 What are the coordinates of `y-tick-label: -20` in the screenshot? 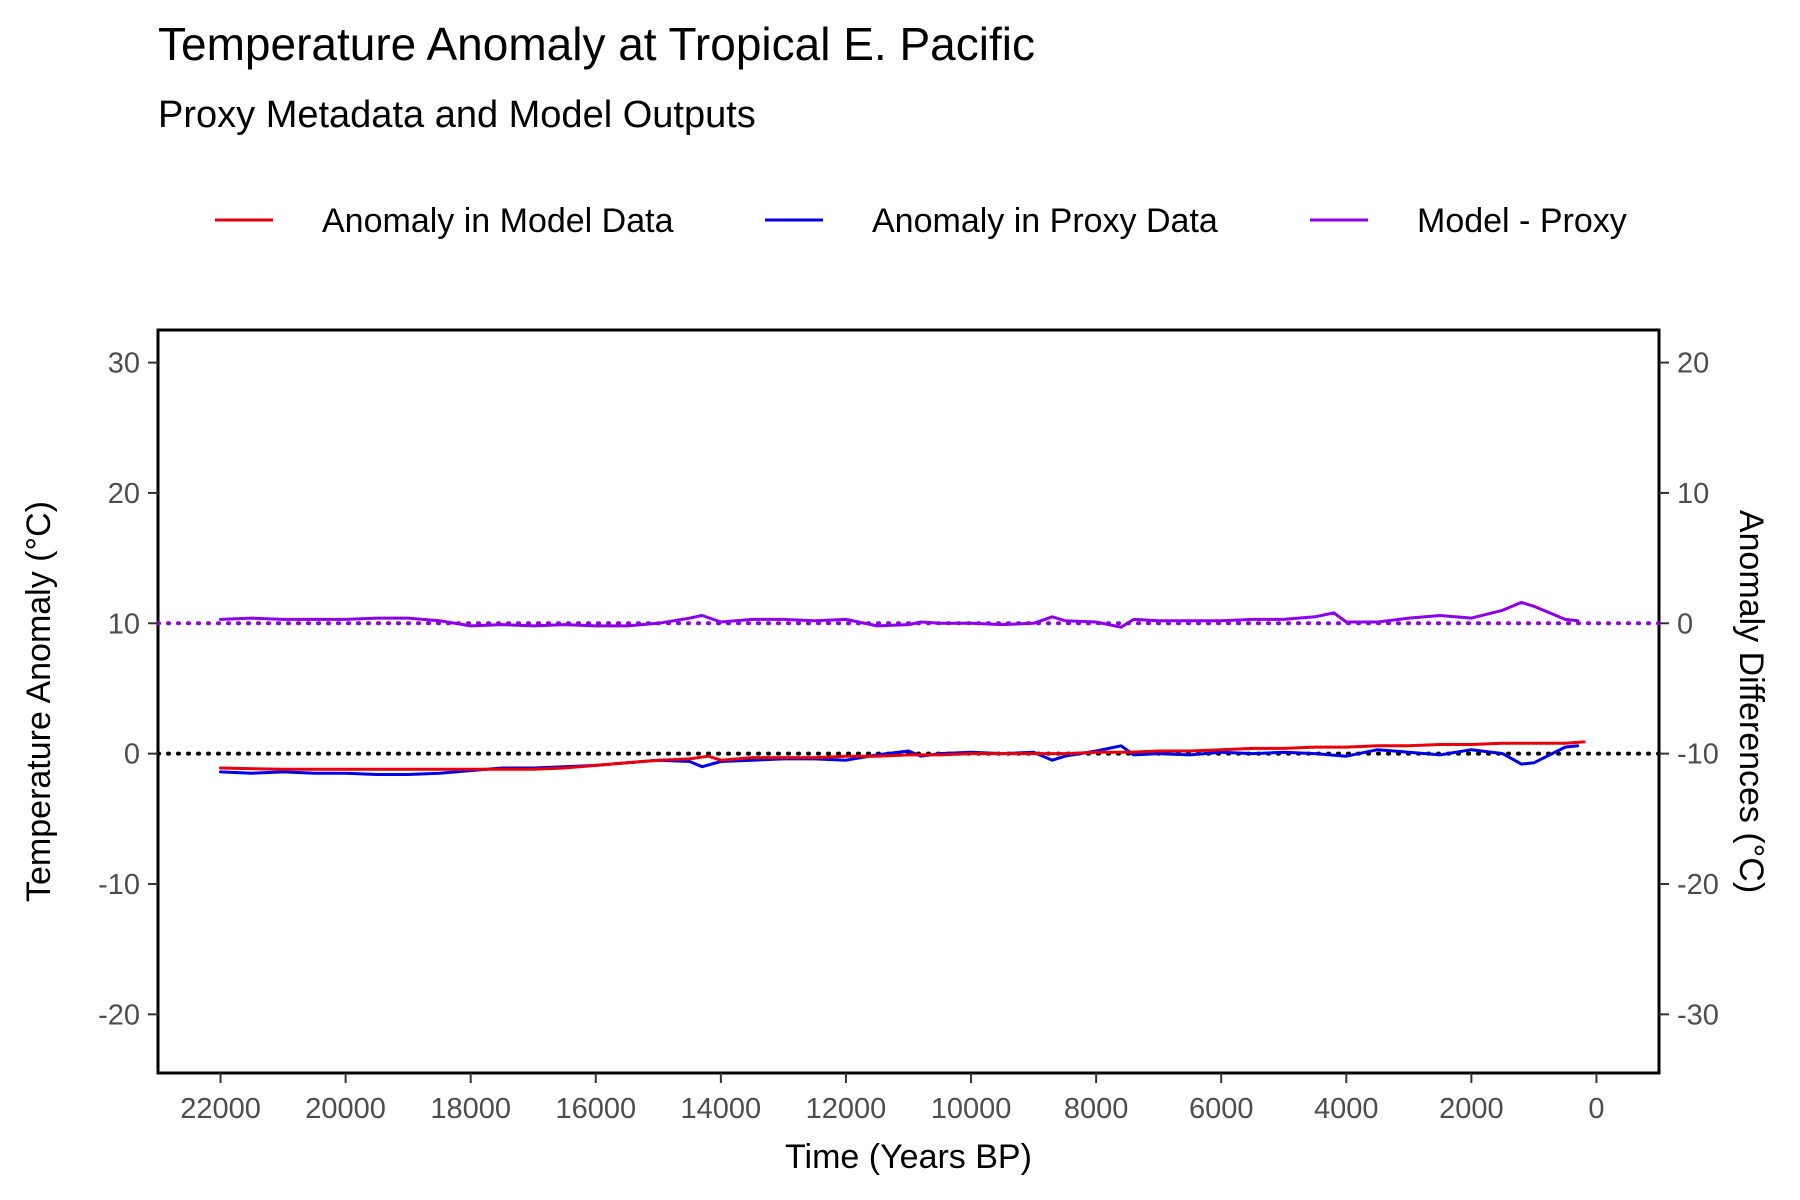 It's located at (119, 1015).